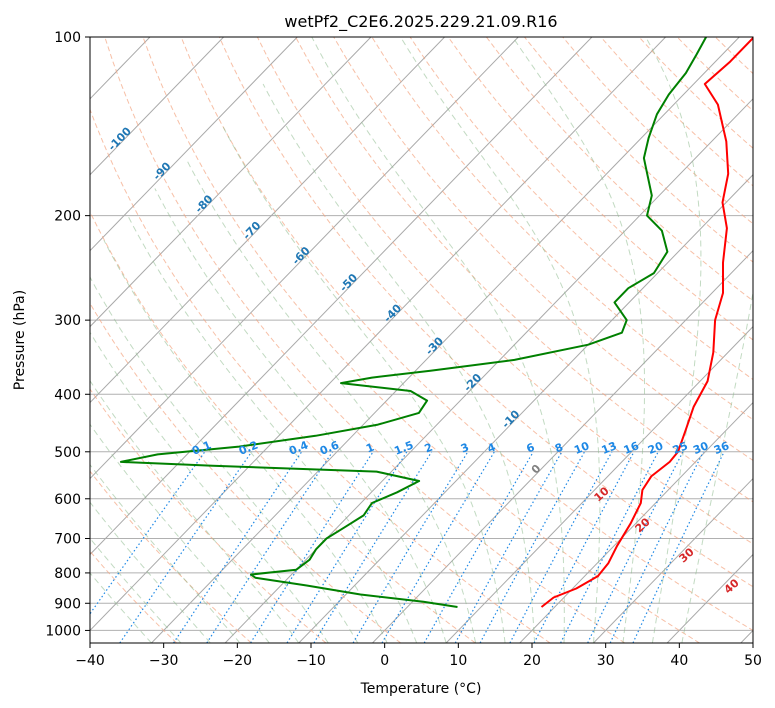 Image resolution: width=775 pixels, height=708 pixels. What do you see at coordinates (606, 661) in the screenshot?
I see `x-tick-label: 30` at bounding box center [606, 661].